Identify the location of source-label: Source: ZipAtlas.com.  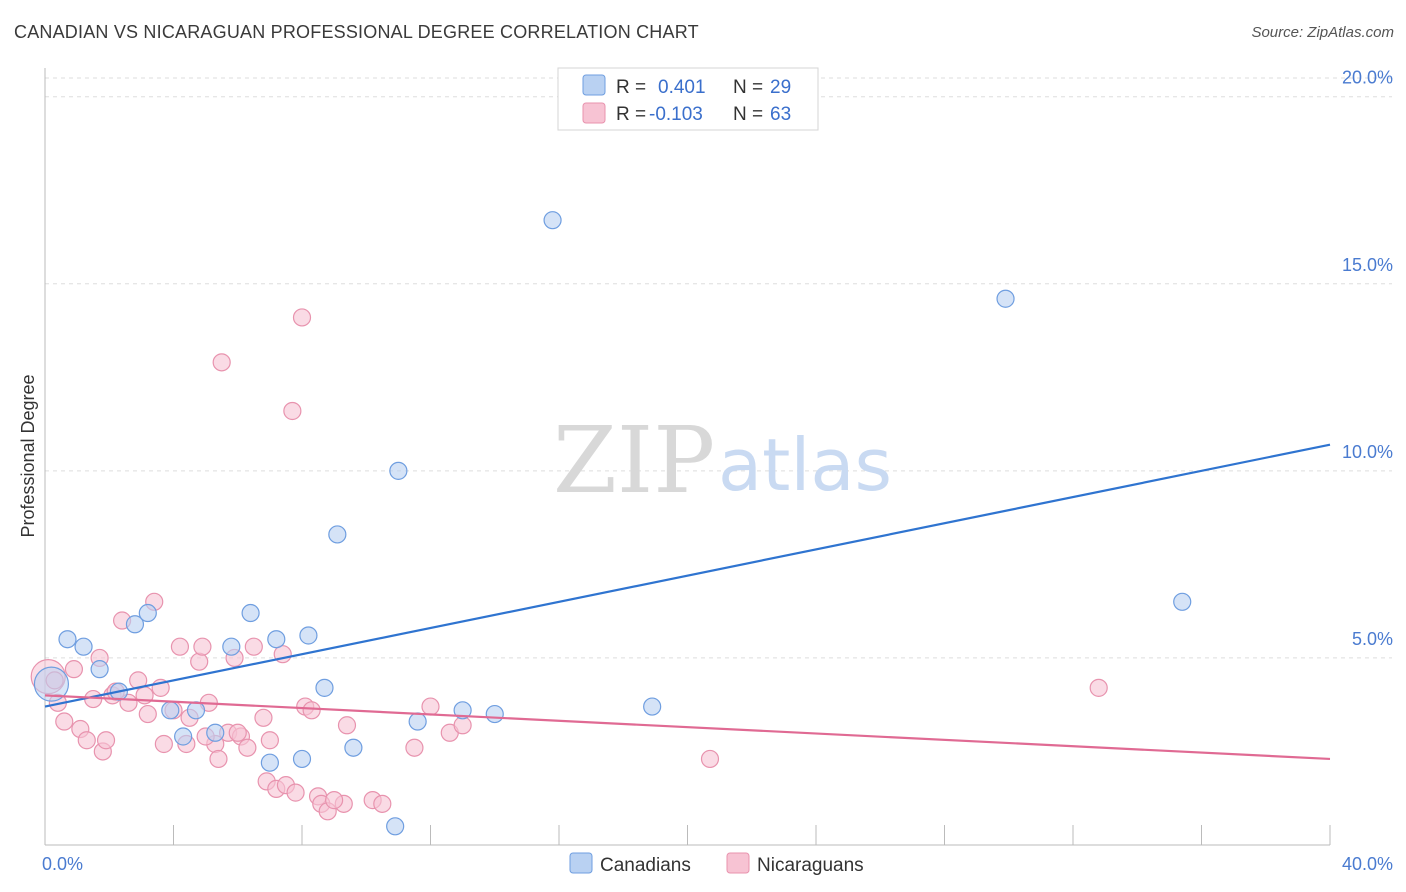
(1322, 32).